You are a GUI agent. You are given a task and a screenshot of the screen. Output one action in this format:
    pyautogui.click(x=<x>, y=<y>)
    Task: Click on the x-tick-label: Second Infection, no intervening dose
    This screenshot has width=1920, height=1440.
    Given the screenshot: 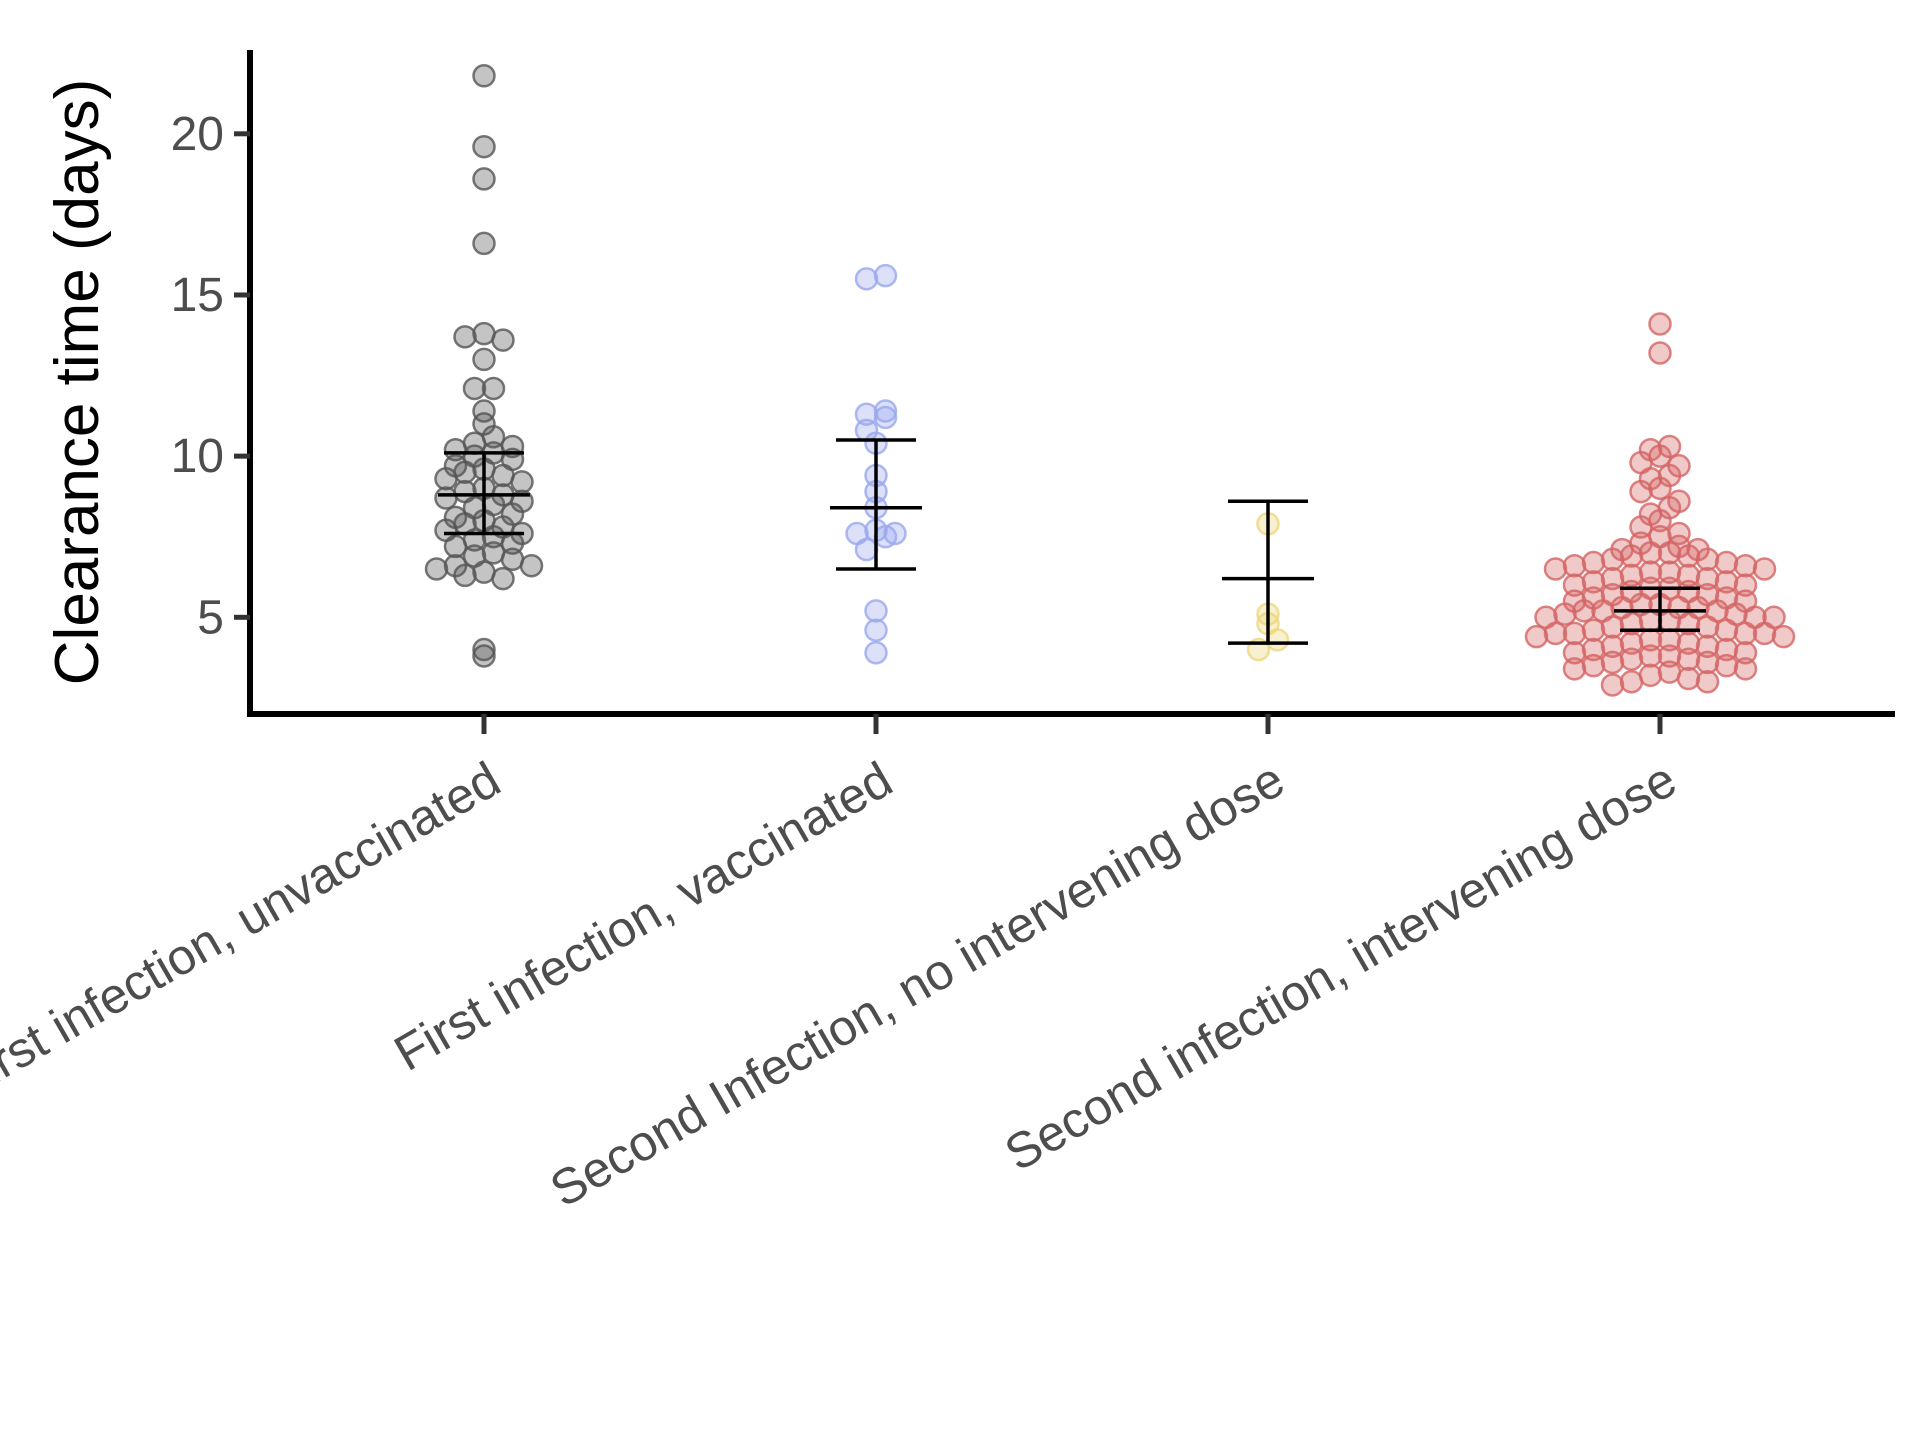 What is the action you would take?
    pyautogui.click(x=917, y=984)
    